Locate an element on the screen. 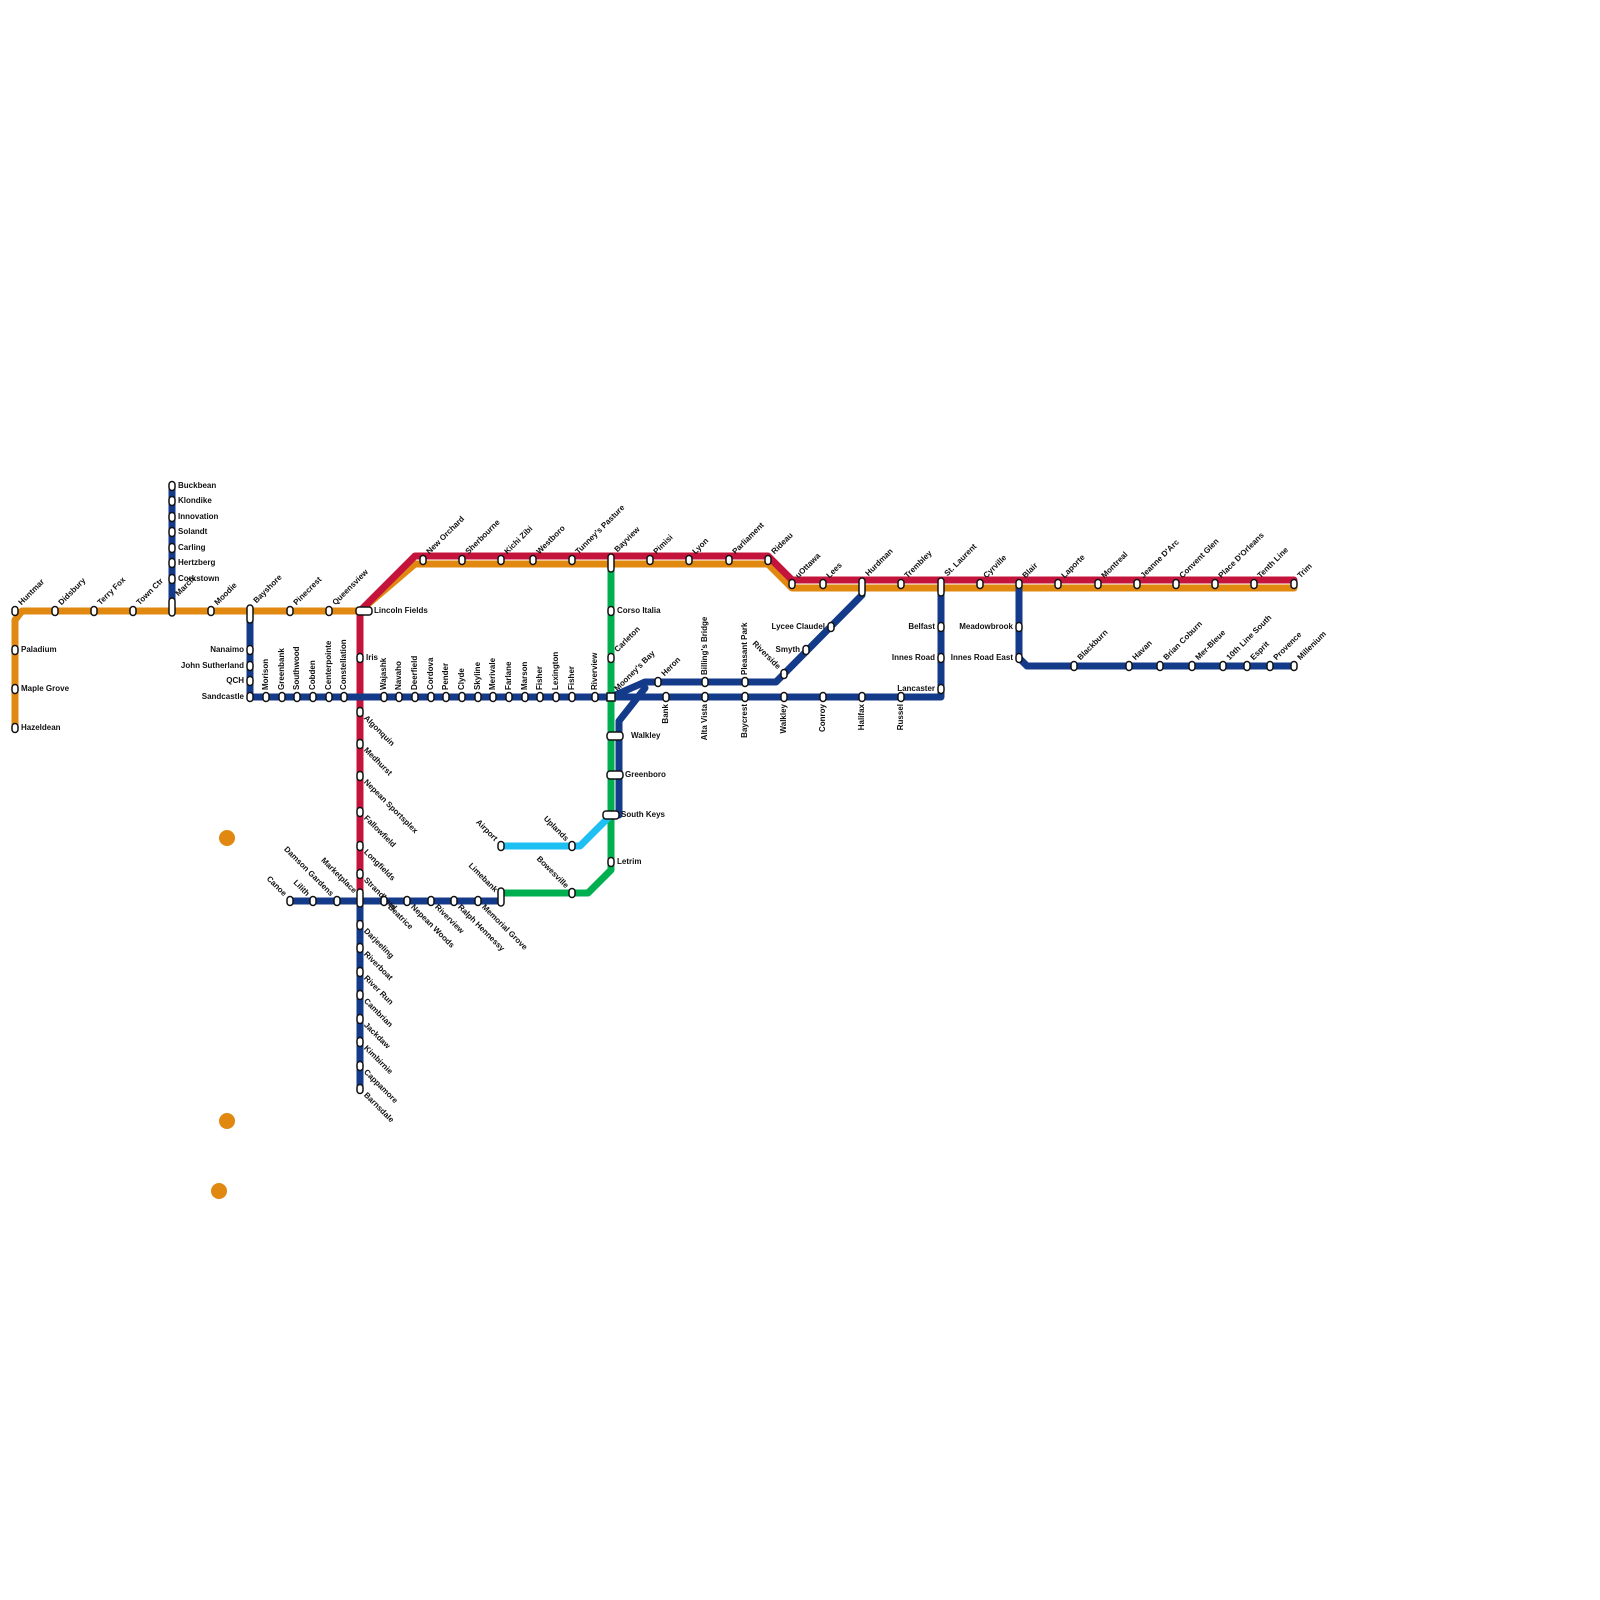 The image size is (1600, 1600). orange-line is located at coordinates (654, 646).